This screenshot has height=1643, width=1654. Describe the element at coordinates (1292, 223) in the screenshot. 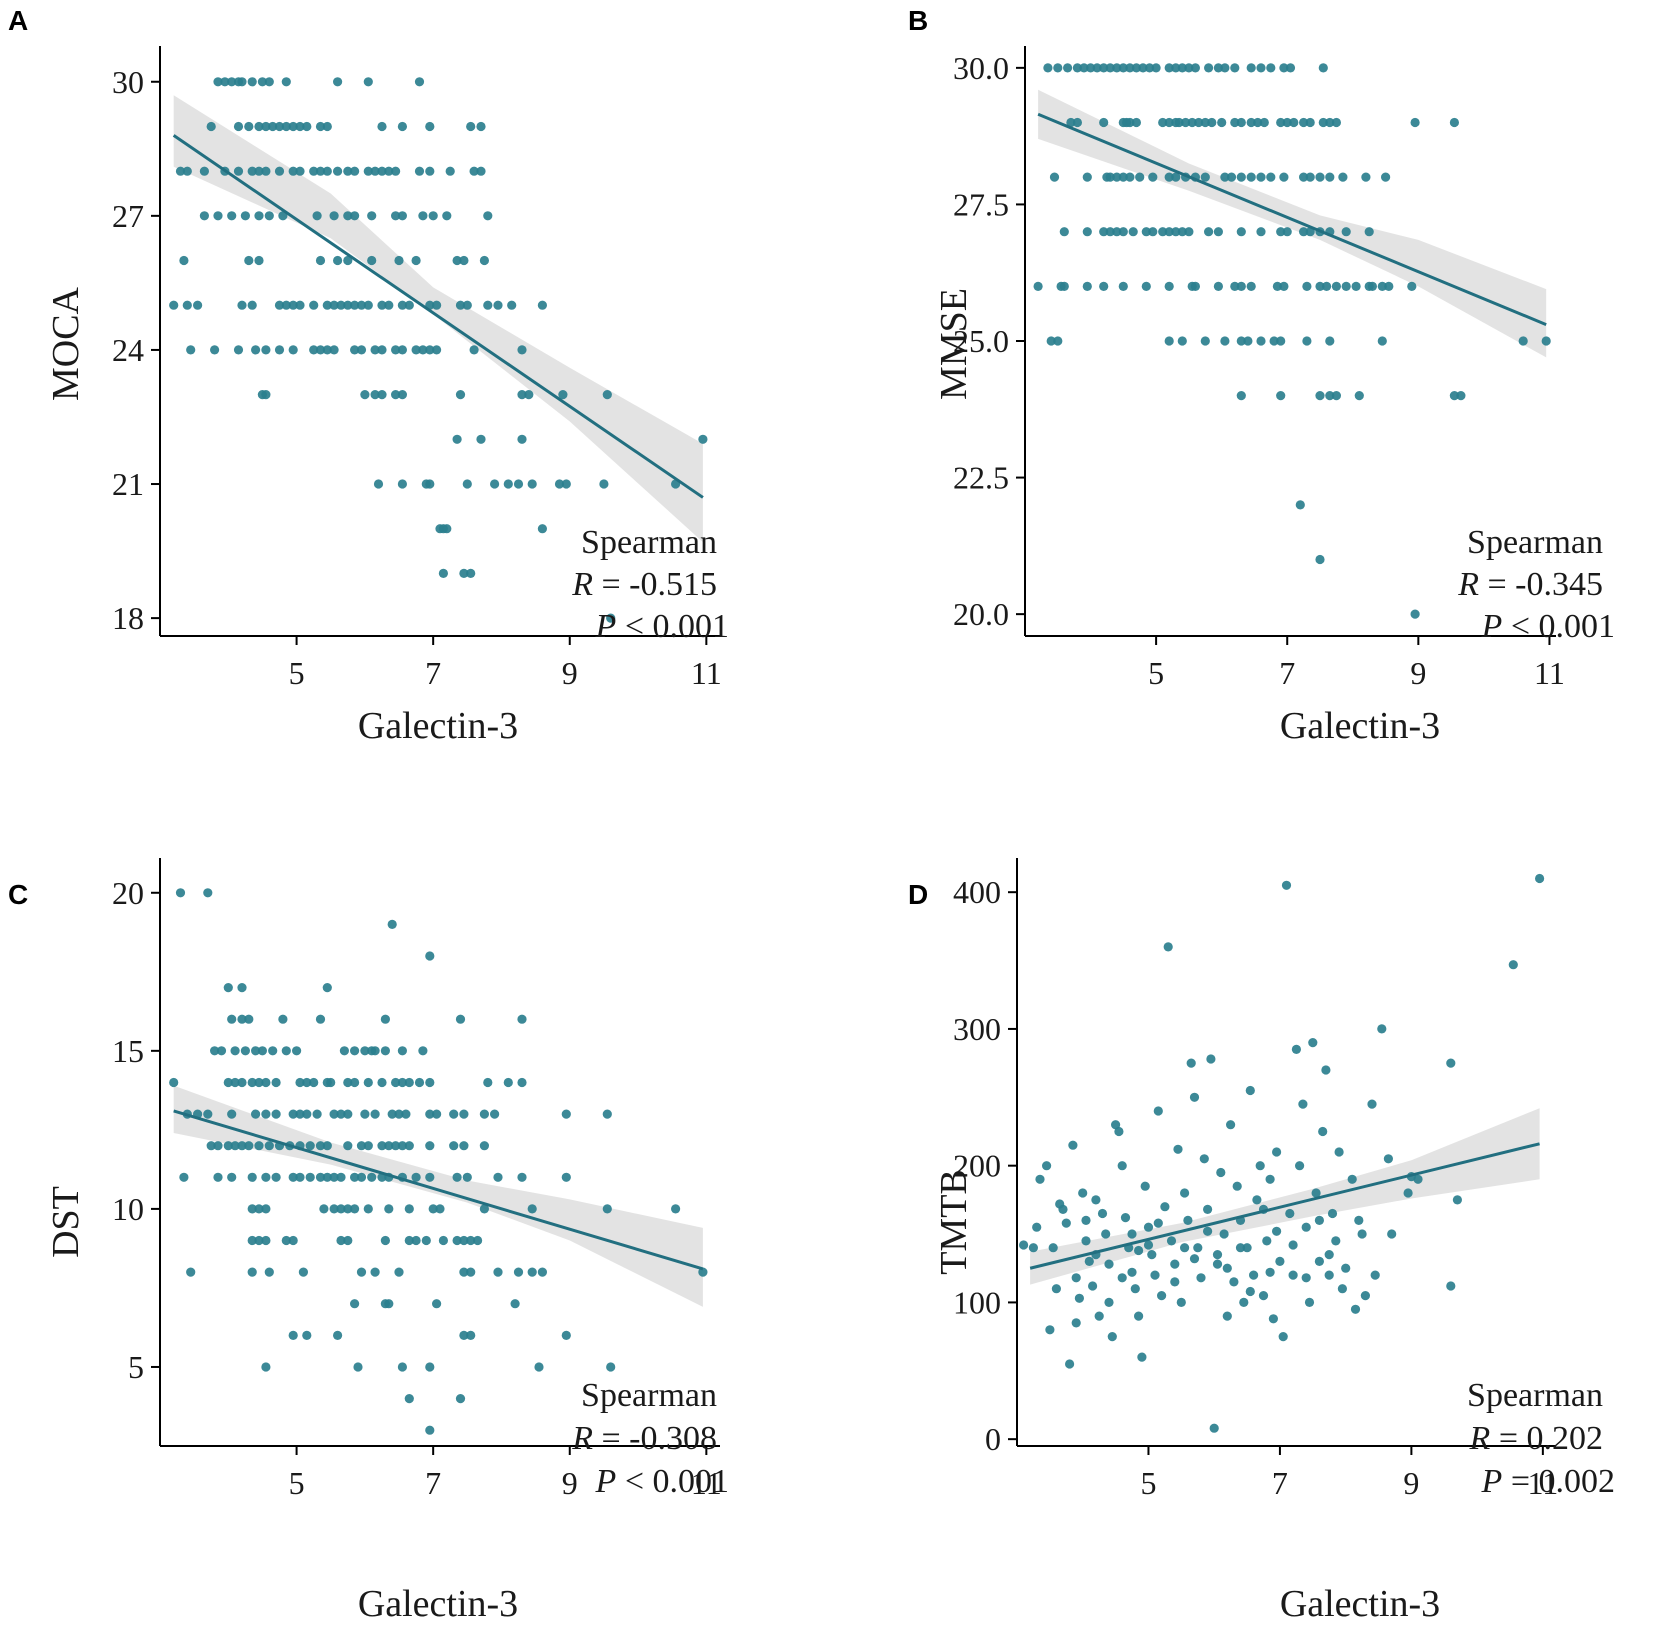

I see `panel-b-confidence-band` at that location.